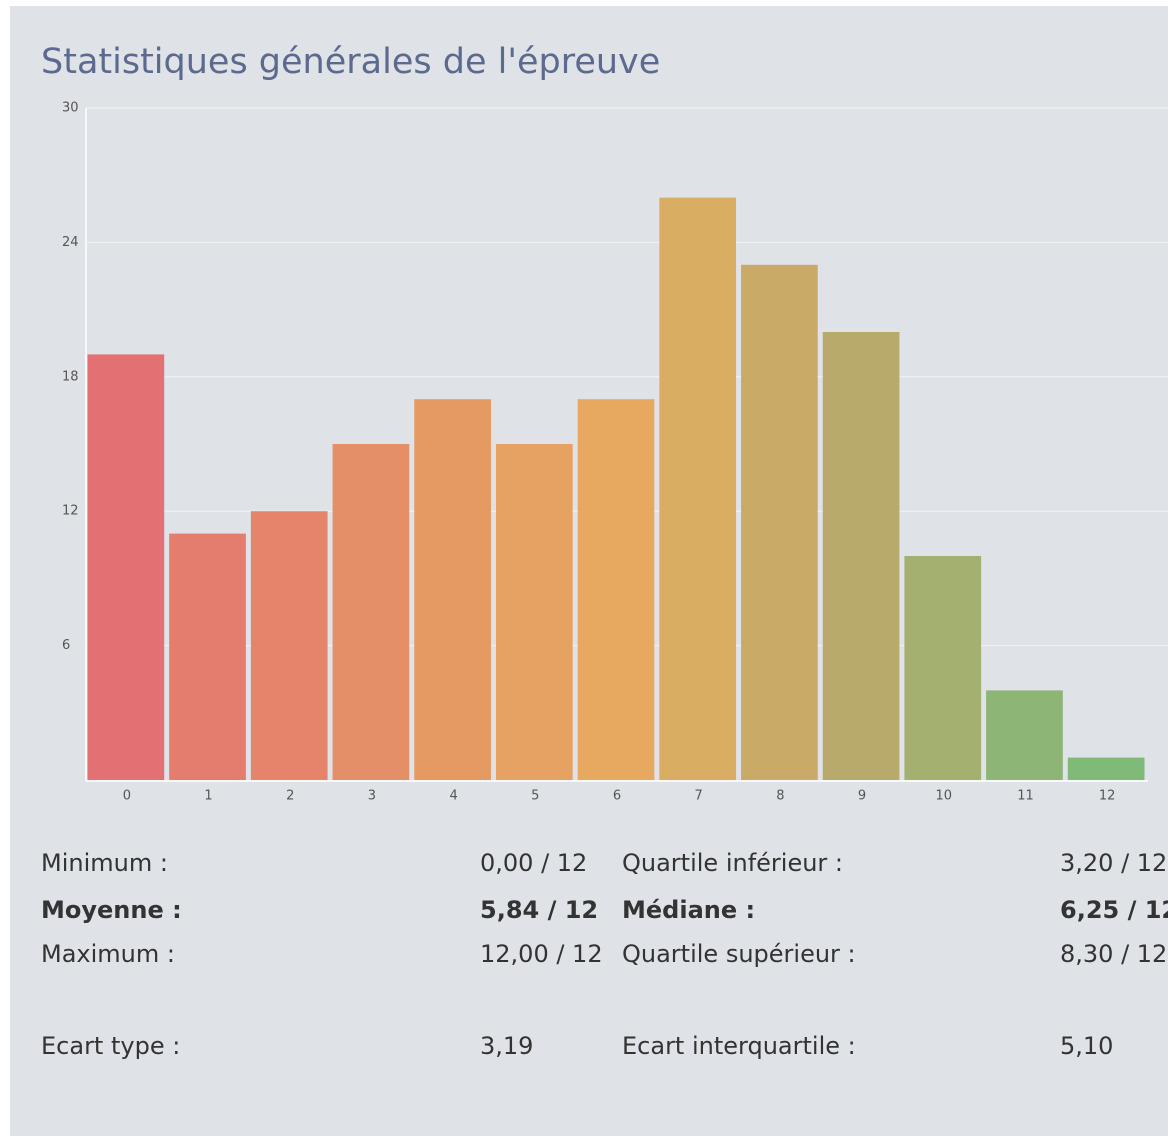 The image size is (1168, 1136). I want to click on y-tick-label: 18, so click(70, 376).